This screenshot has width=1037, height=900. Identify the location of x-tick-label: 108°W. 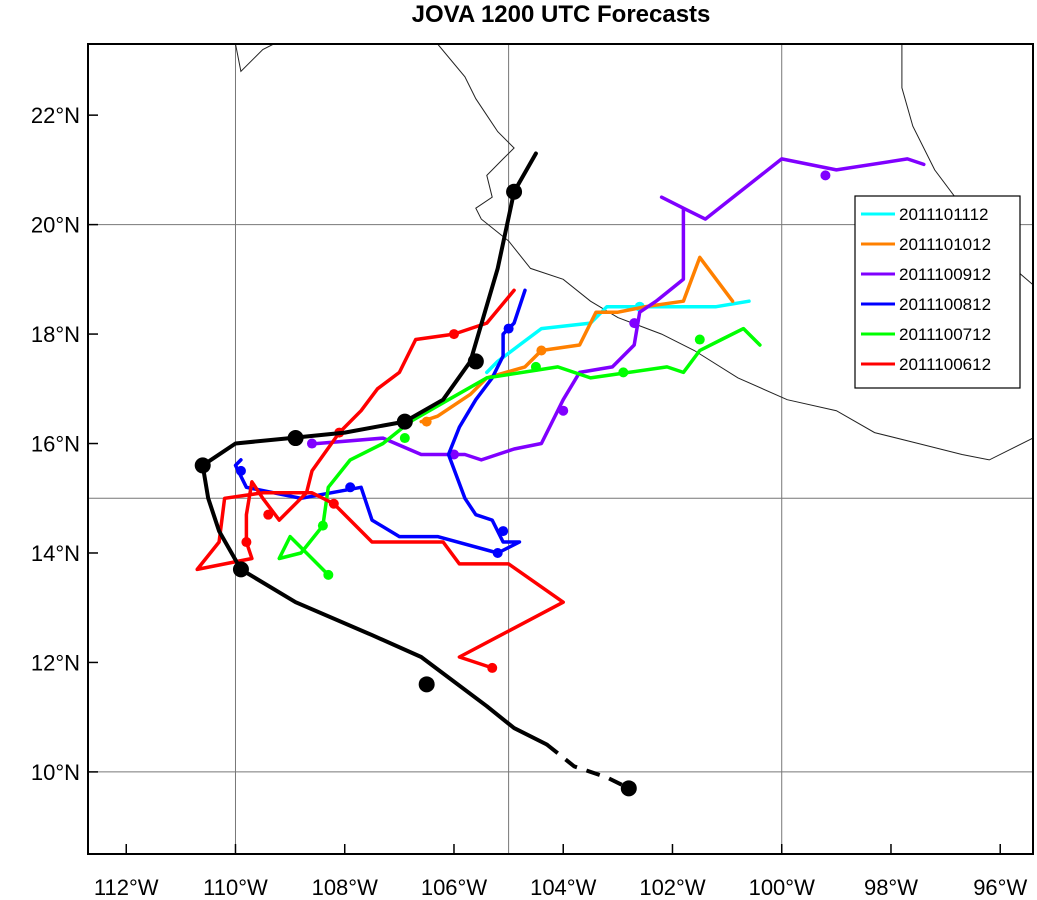
(345, 887).